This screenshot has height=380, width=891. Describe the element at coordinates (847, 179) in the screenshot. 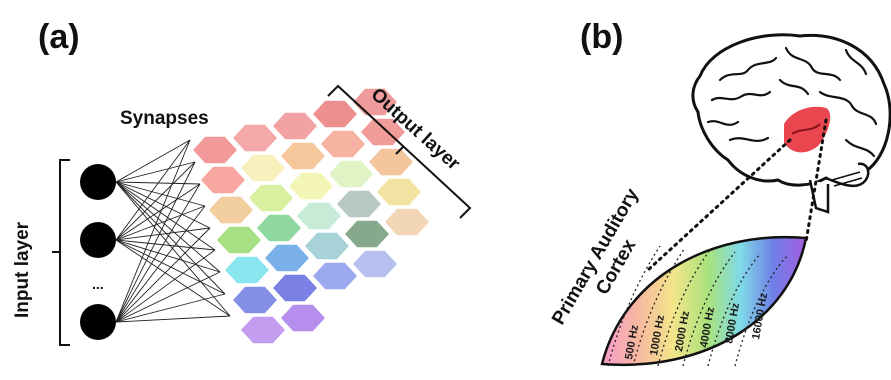

I see `cerebellum-folds` at that location.